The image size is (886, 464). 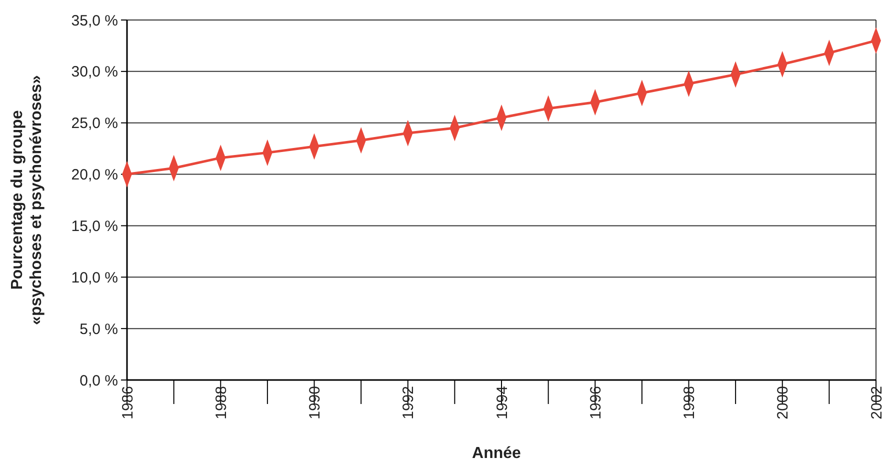 What do you see at coordinates (27, 199) in the screenshot?
I see `y-axis-title: Pourcentage du groupe «psychoses et psychonévroses»` at bounding box center [27, 199].